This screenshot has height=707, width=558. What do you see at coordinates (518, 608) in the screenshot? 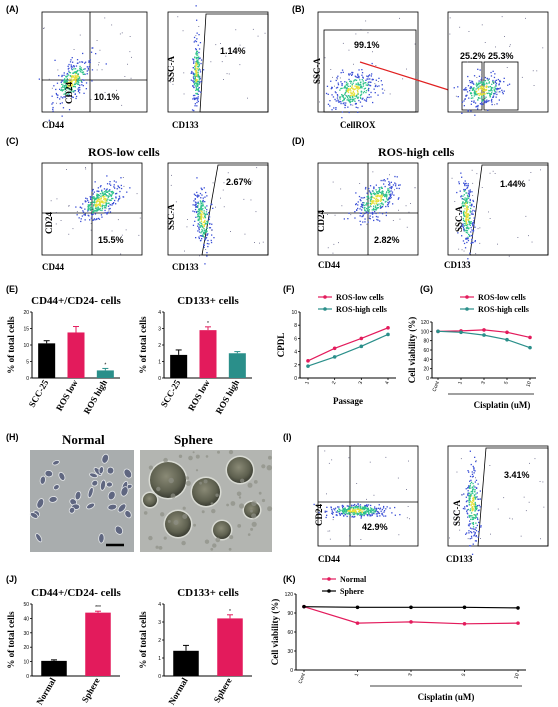
I see `data-point` at bounding box center [518, 608].